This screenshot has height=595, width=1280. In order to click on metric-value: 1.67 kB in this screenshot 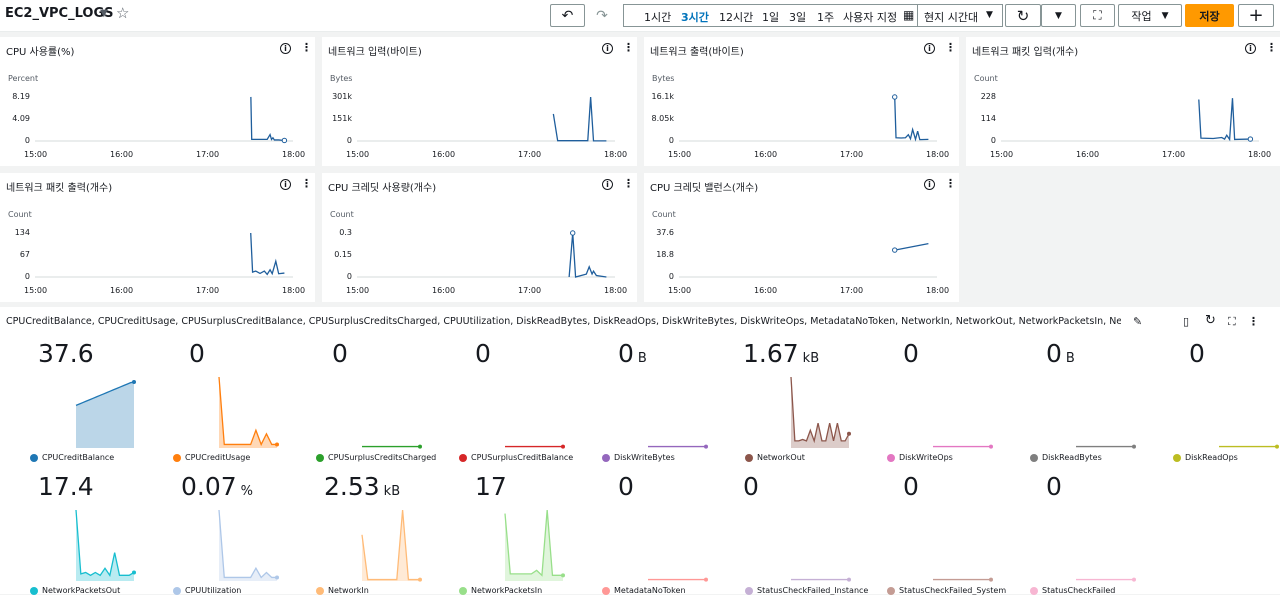, I will do `click(781, 353)`.